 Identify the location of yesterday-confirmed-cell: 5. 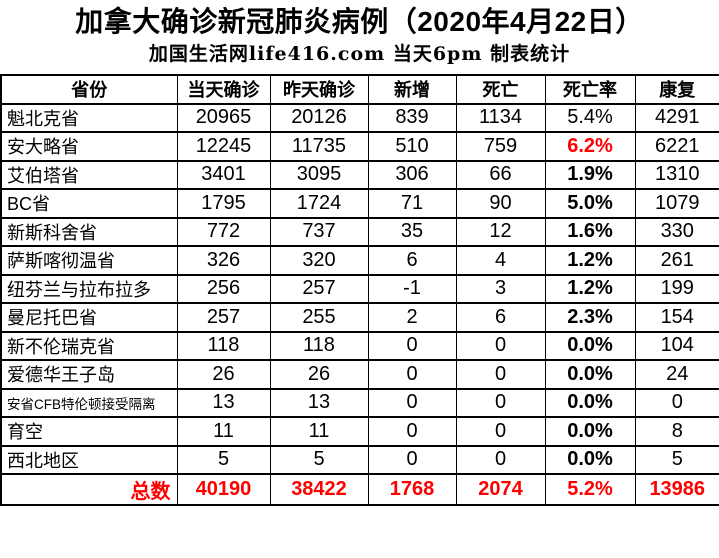
(319, 459).